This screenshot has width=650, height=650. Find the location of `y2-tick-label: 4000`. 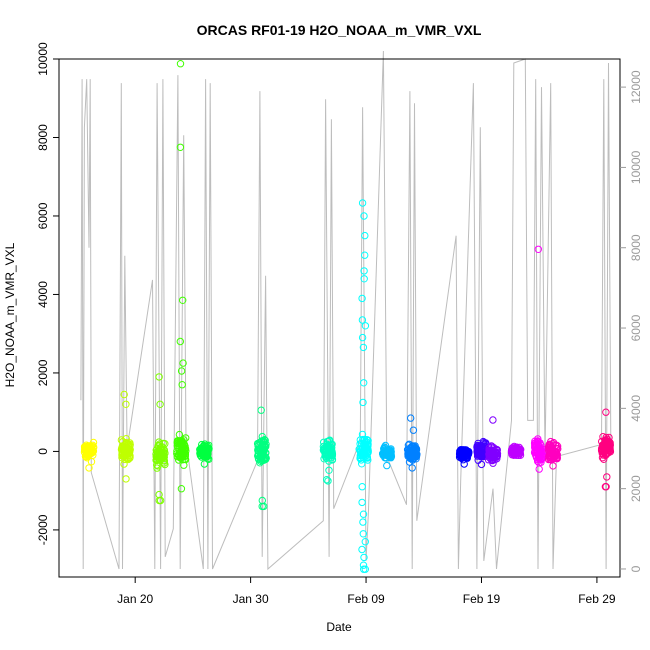

y2-tick-label: 4000 is located at coordinates (636, 408).